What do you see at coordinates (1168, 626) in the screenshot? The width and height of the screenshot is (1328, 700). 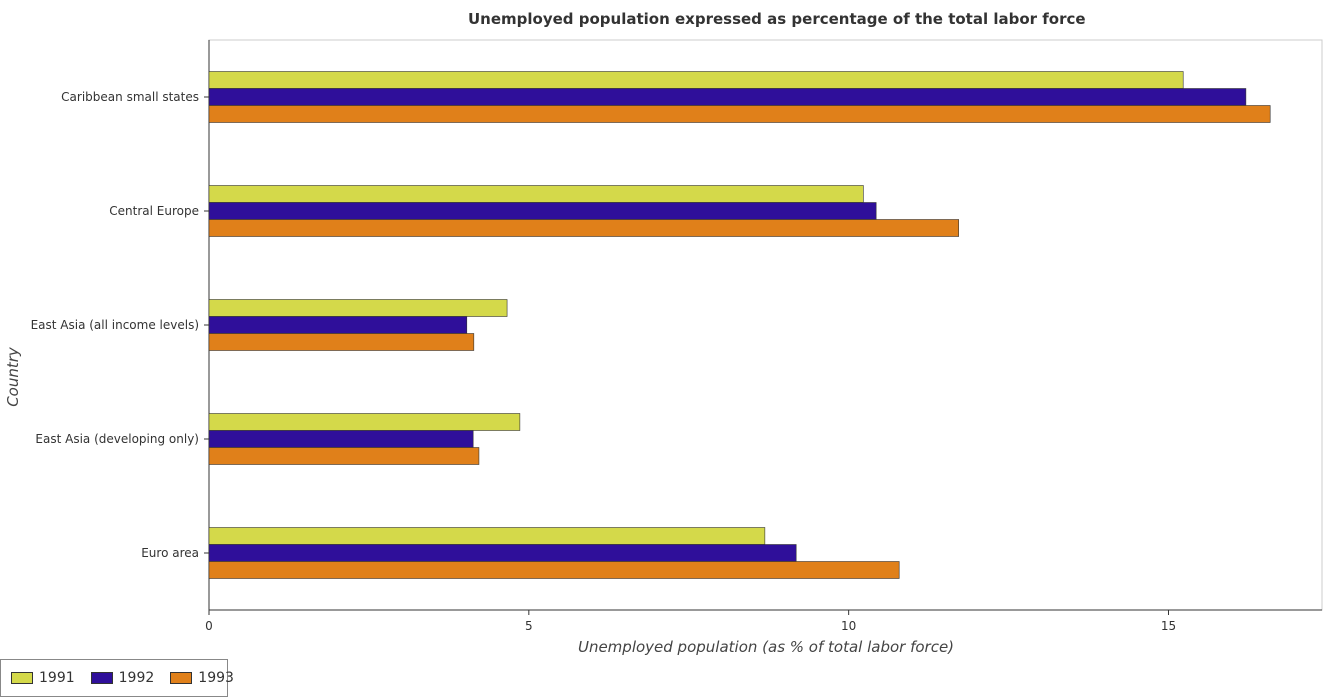 I see `x-tick-label: 15` at bounding box center [1168, 626].